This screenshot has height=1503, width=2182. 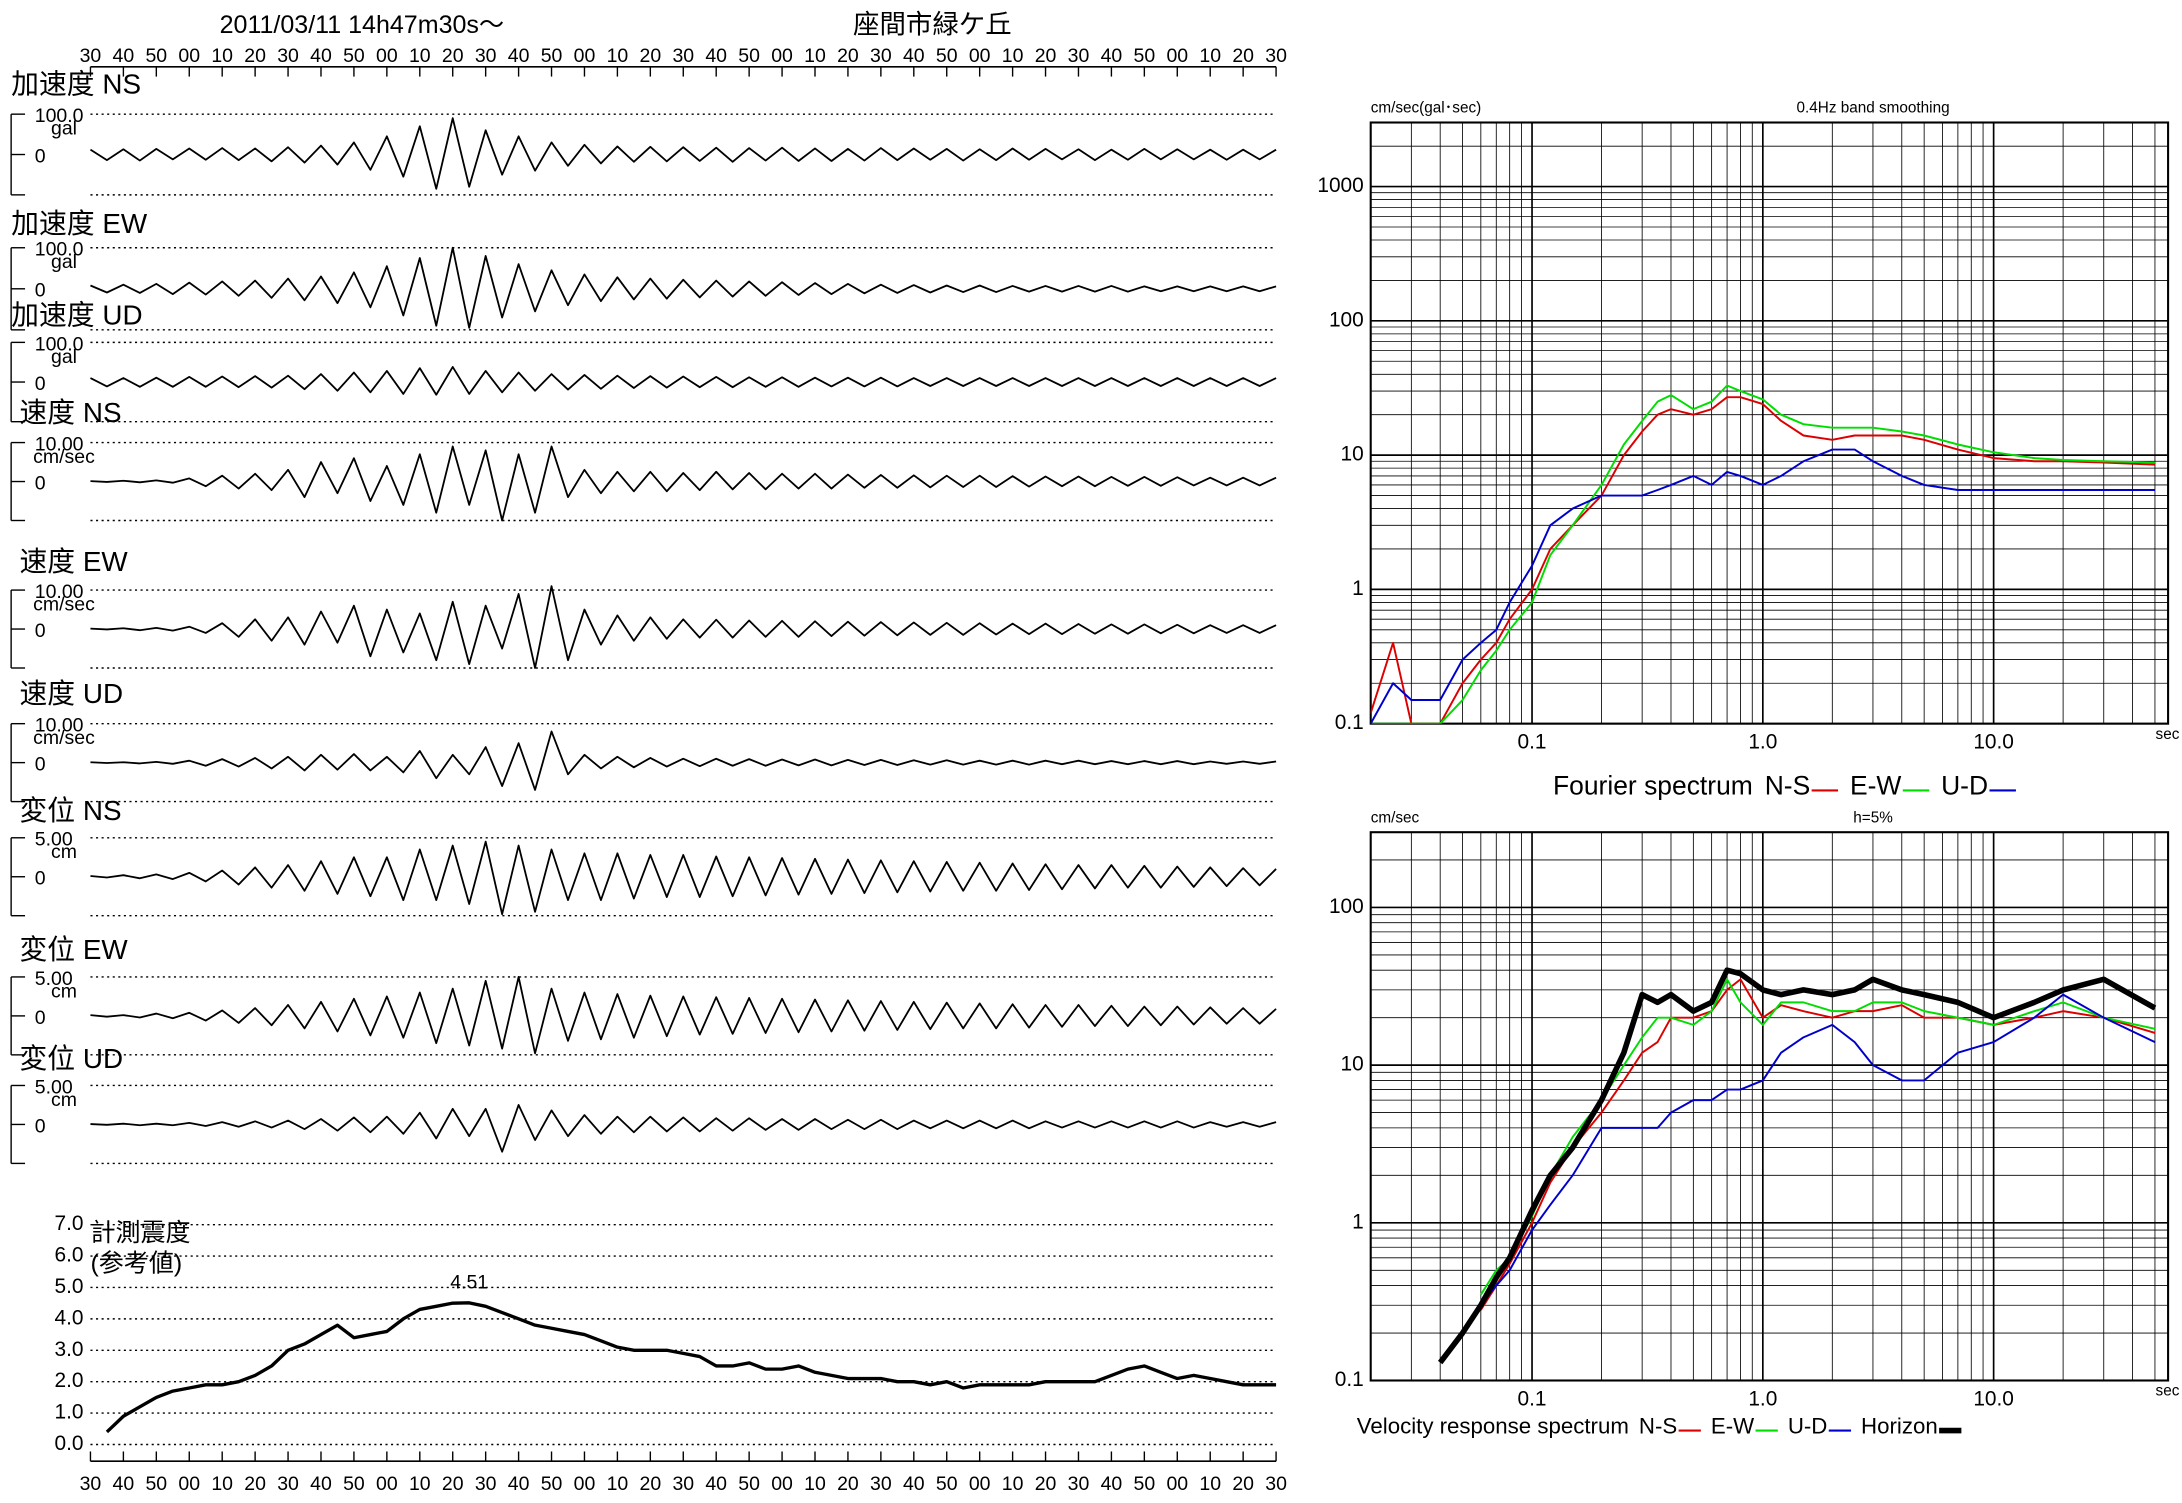 What do you see at coordinates (79, 223) in the screenshot?
I see `trace-name: 加速度 EW` at bounding box center [79, 223].